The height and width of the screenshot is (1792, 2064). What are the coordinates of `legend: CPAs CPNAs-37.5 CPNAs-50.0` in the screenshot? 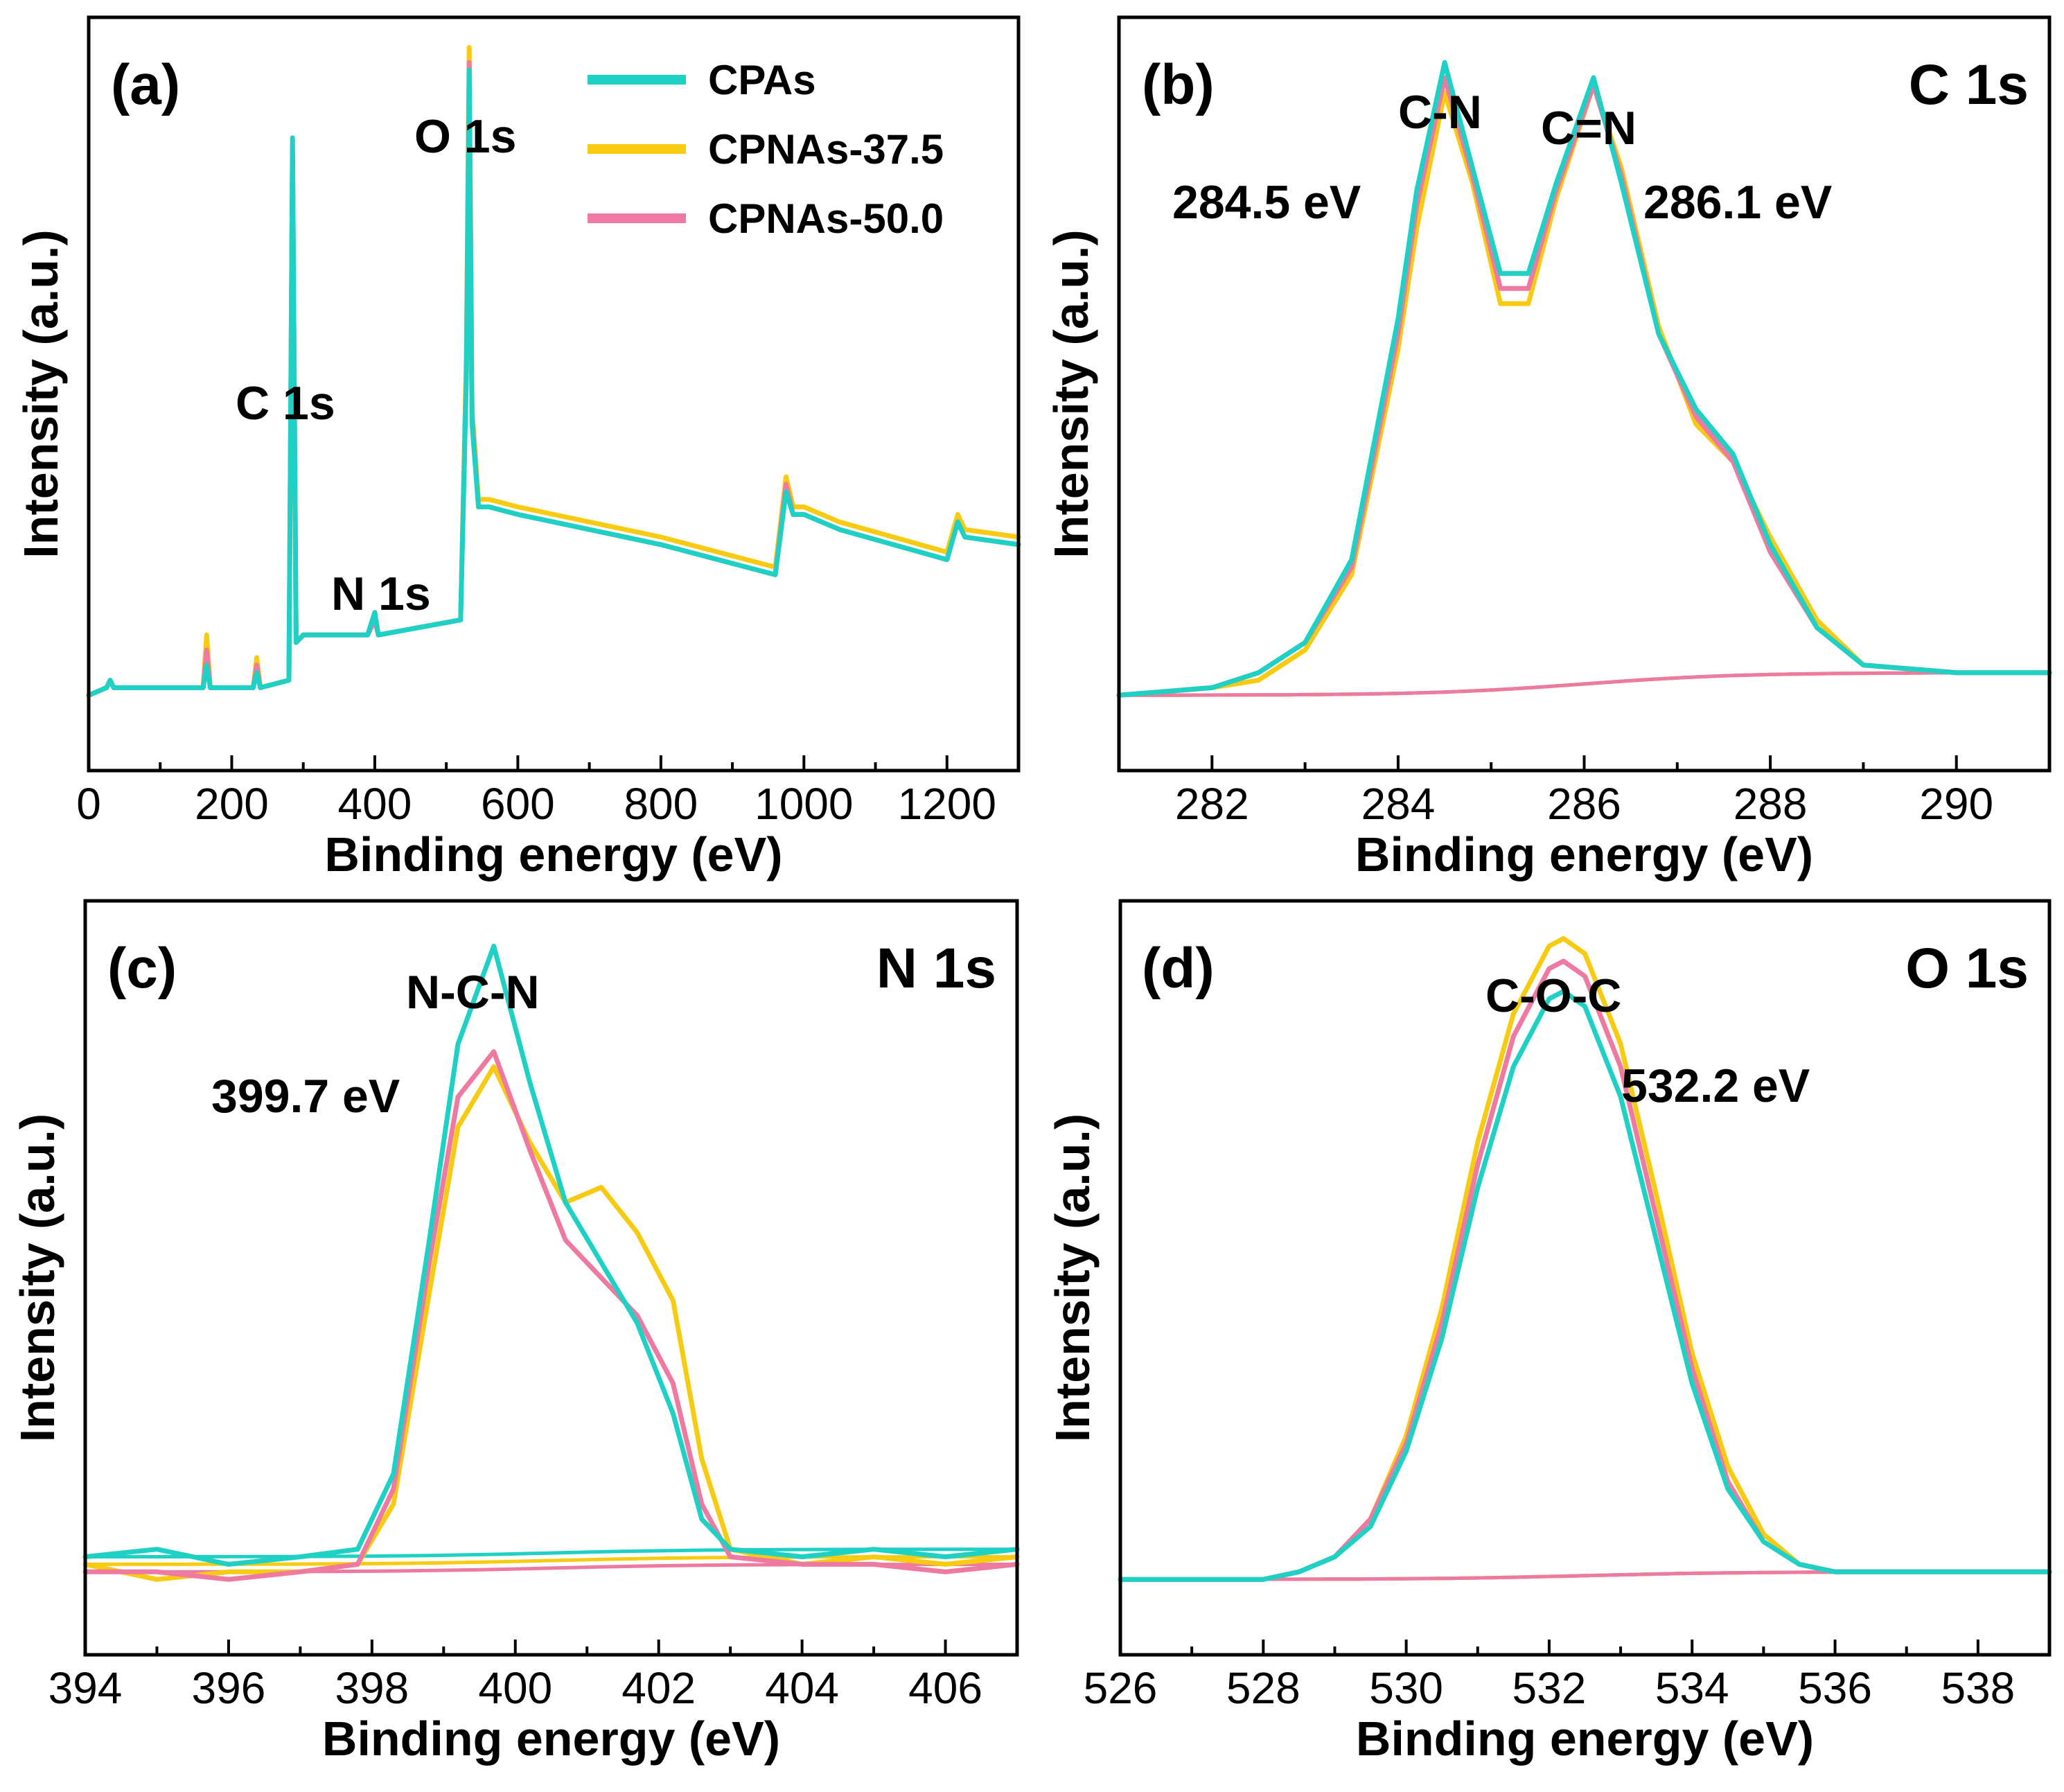 It's located at (766, 149).